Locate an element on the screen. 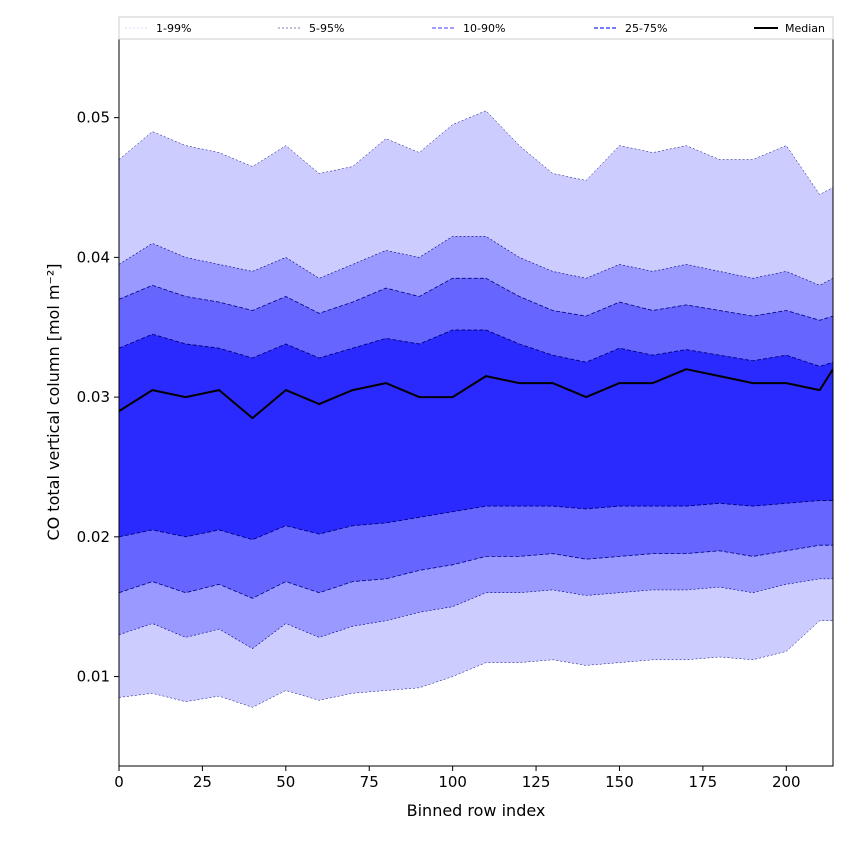 The image size is (850, 850). y-axis: 0.01 0.02 0.03 0.04 0.05 is located at coordinates (98, 397).